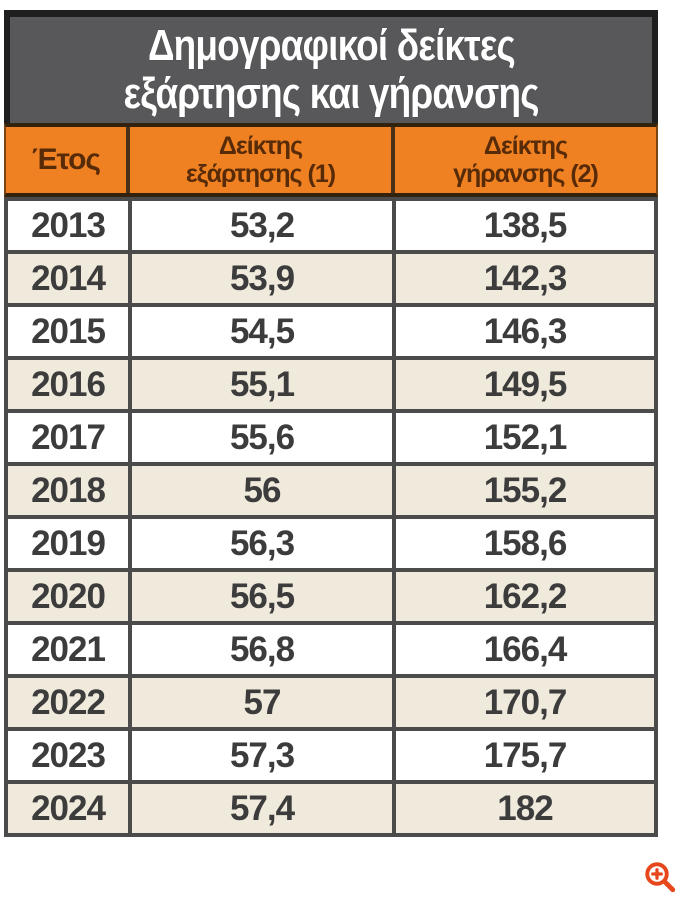  What do you see at coordinates (262, 755) in the screenshot?
I see `dependency-cell: 57,3` at bounding box center [262, 755].